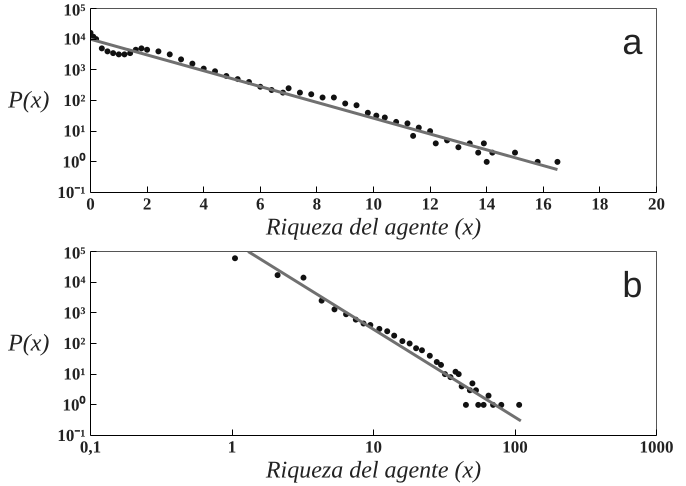 The height and width of the screenshot is (486, 686). Describe the element at coordinates (515, 447) in the screenshot. I see `x-tick-label: 100` at that location.